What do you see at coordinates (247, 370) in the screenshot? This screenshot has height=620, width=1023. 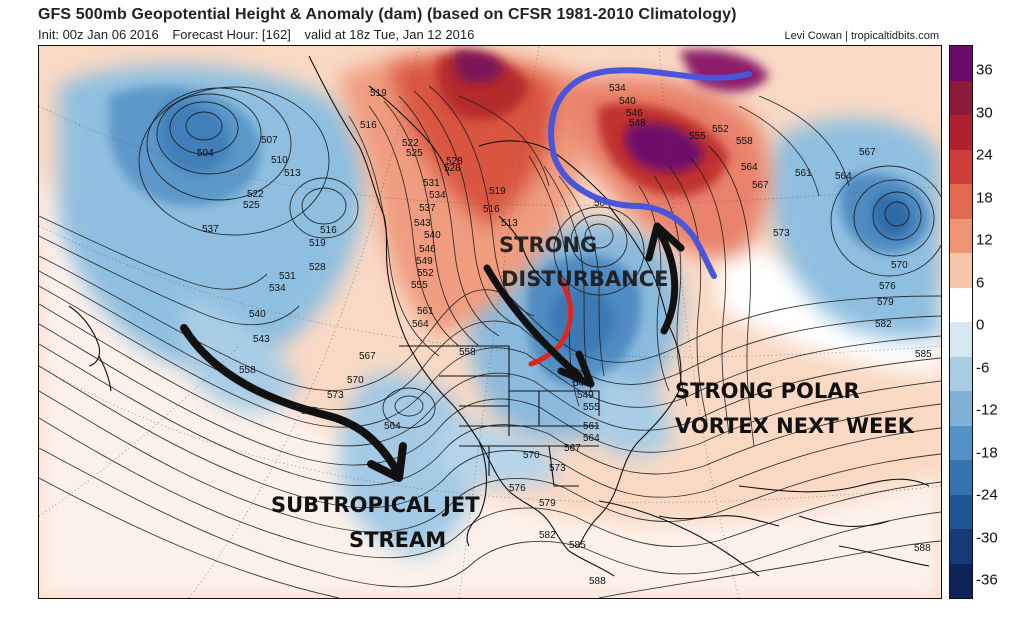 I see `contour-label: 558` at bounding box center [247, 370].